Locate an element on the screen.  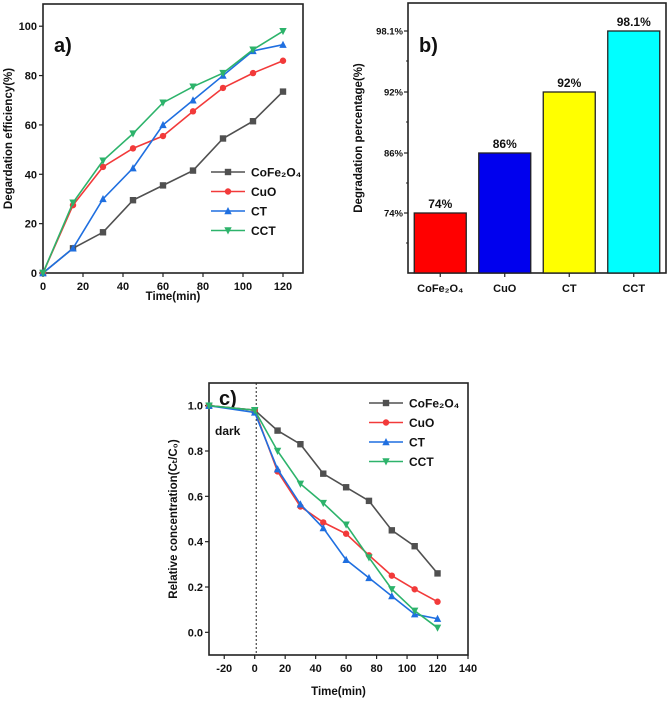
x-tick-label: 20 is located at coordinates (83, 287).